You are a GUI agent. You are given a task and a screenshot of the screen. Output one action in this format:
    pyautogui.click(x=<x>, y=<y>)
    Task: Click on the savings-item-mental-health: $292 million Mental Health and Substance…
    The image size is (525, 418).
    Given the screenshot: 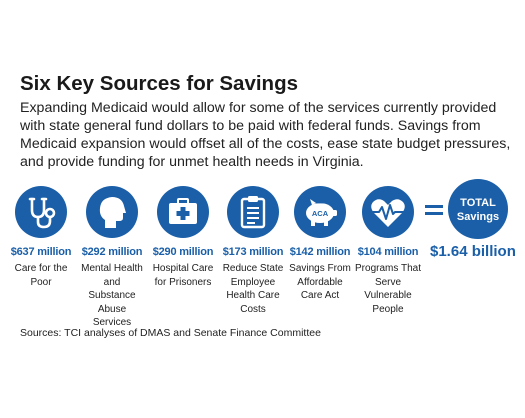 What is the action you would take?
    pyautogui.click(x=112, y=258)
    